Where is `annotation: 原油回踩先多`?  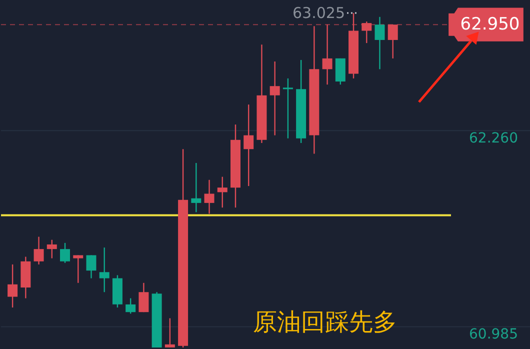
annotation: 原油回踩先多 is located at coordinates (325, 322).